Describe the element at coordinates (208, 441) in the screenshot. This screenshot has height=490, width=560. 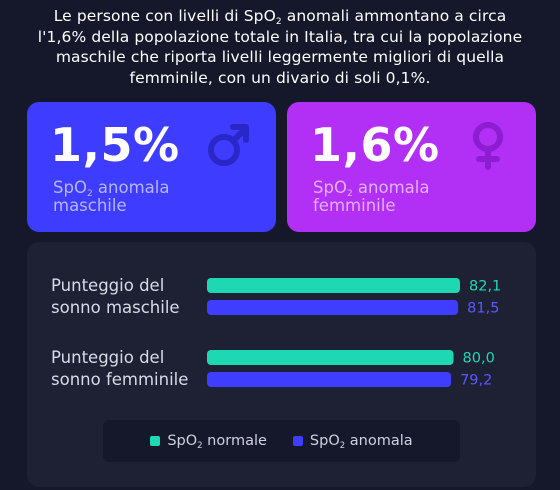
I see `legend-item-normale: SpO2 normale` at that location.